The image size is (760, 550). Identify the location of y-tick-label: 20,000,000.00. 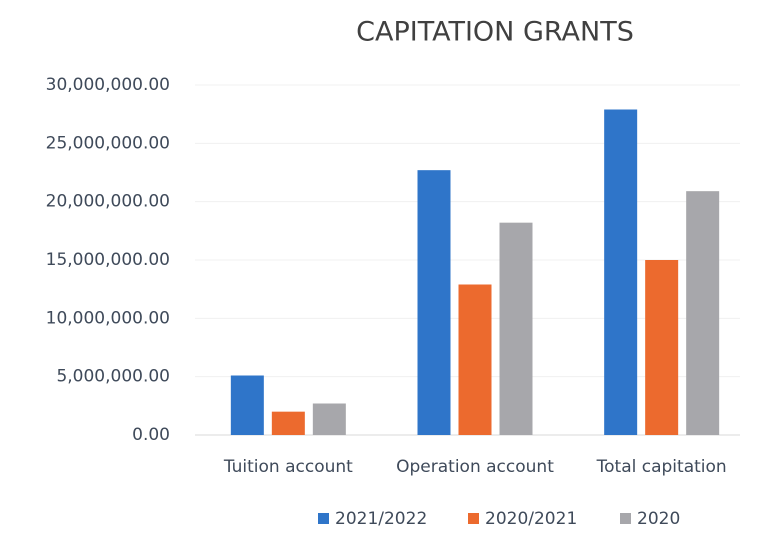
(108, 202).